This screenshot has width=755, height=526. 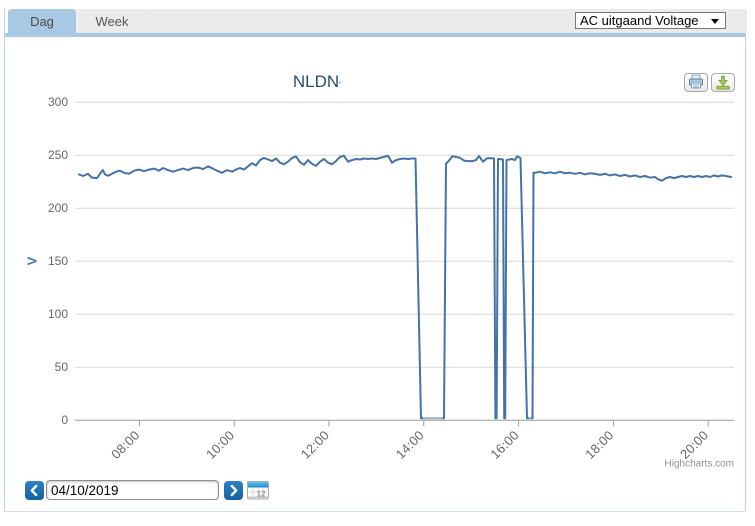 I want to click on svg-text: 16:00, so click(x=504, y=445).